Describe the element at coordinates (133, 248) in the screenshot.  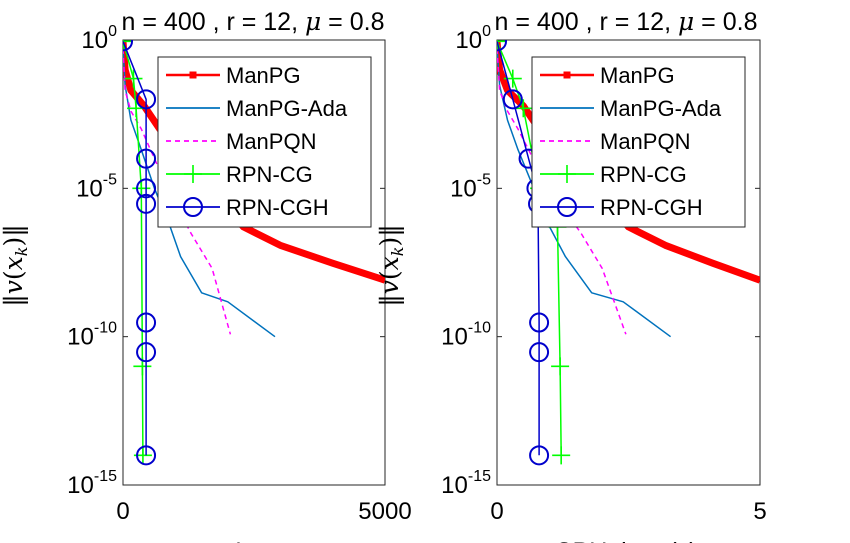
I see `series-line-rpn-cg` at that location.